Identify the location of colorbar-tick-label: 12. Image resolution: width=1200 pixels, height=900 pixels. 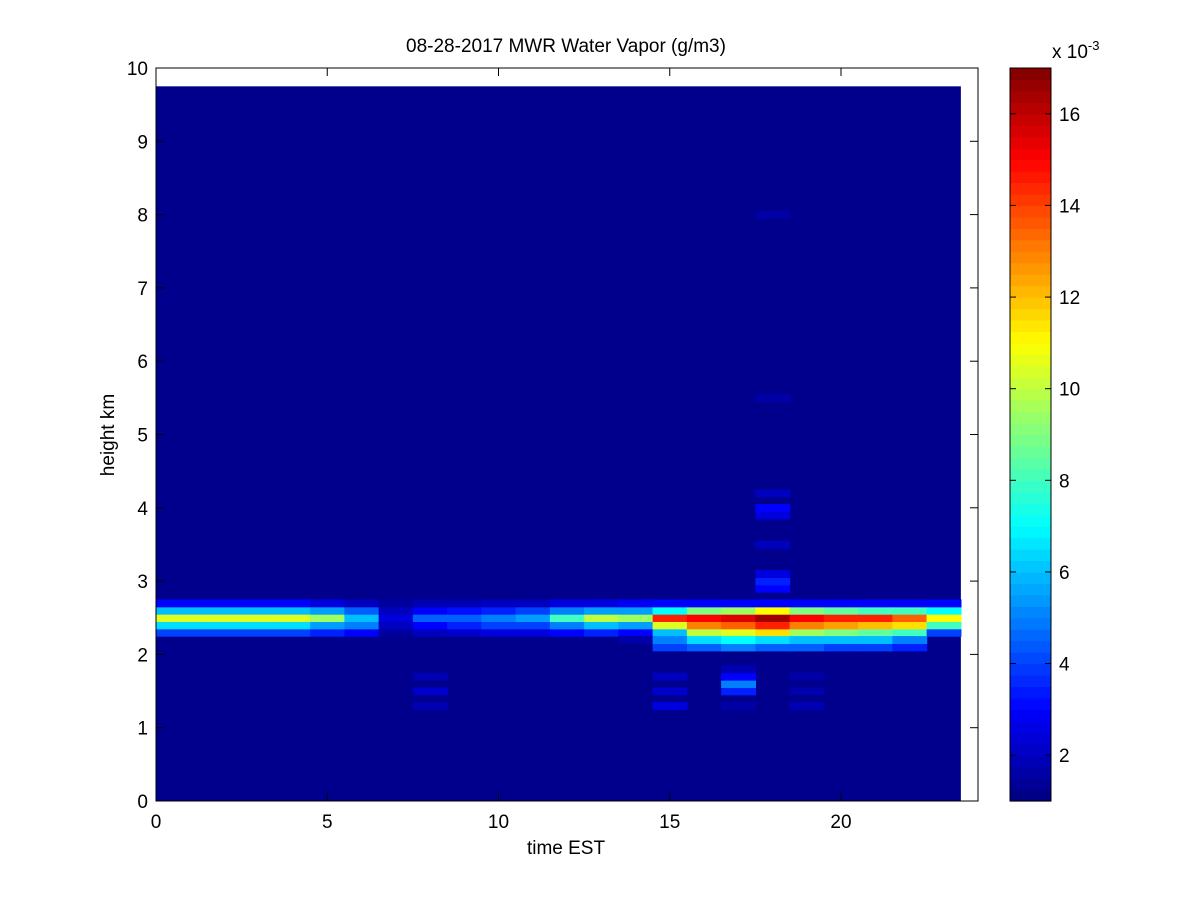
(1069, 298).